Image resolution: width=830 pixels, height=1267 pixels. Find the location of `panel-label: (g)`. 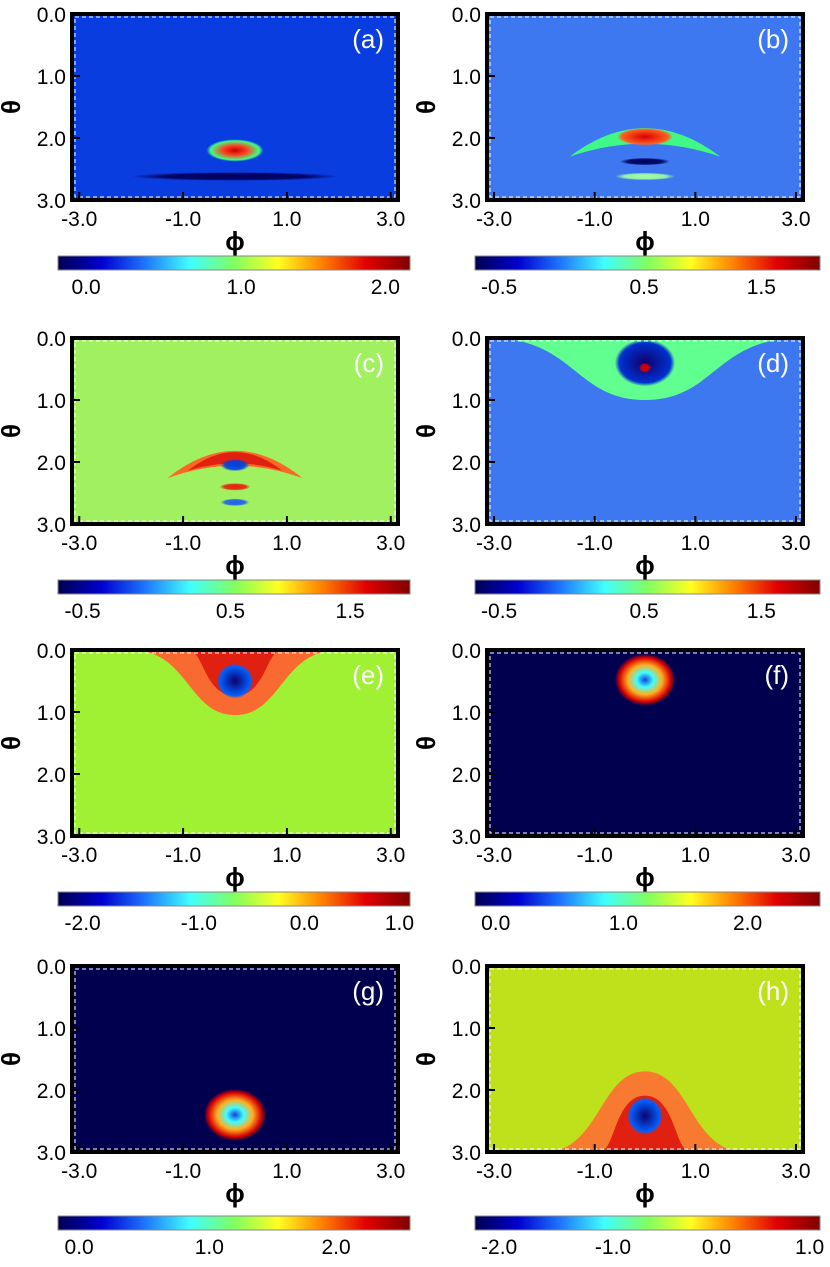

panel-label: (g) is located at coordinates (368, 991).